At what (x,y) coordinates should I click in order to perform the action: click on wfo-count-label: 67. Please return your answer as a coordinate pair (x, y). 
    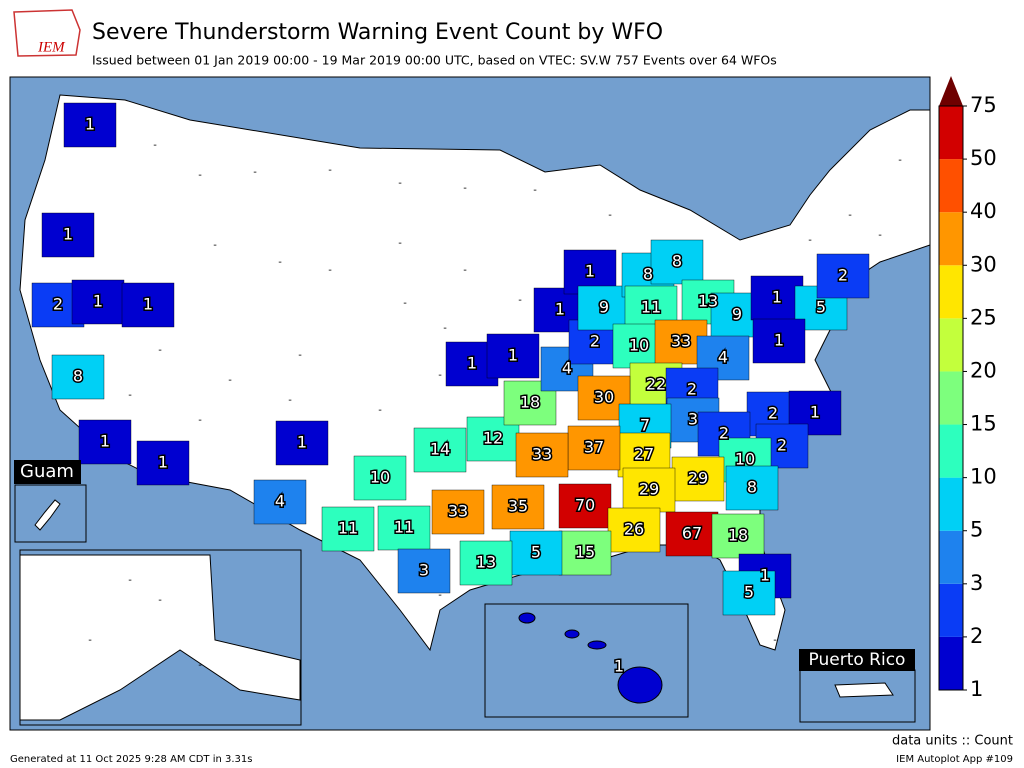
    Looking at the image, I should click on (692, 533).